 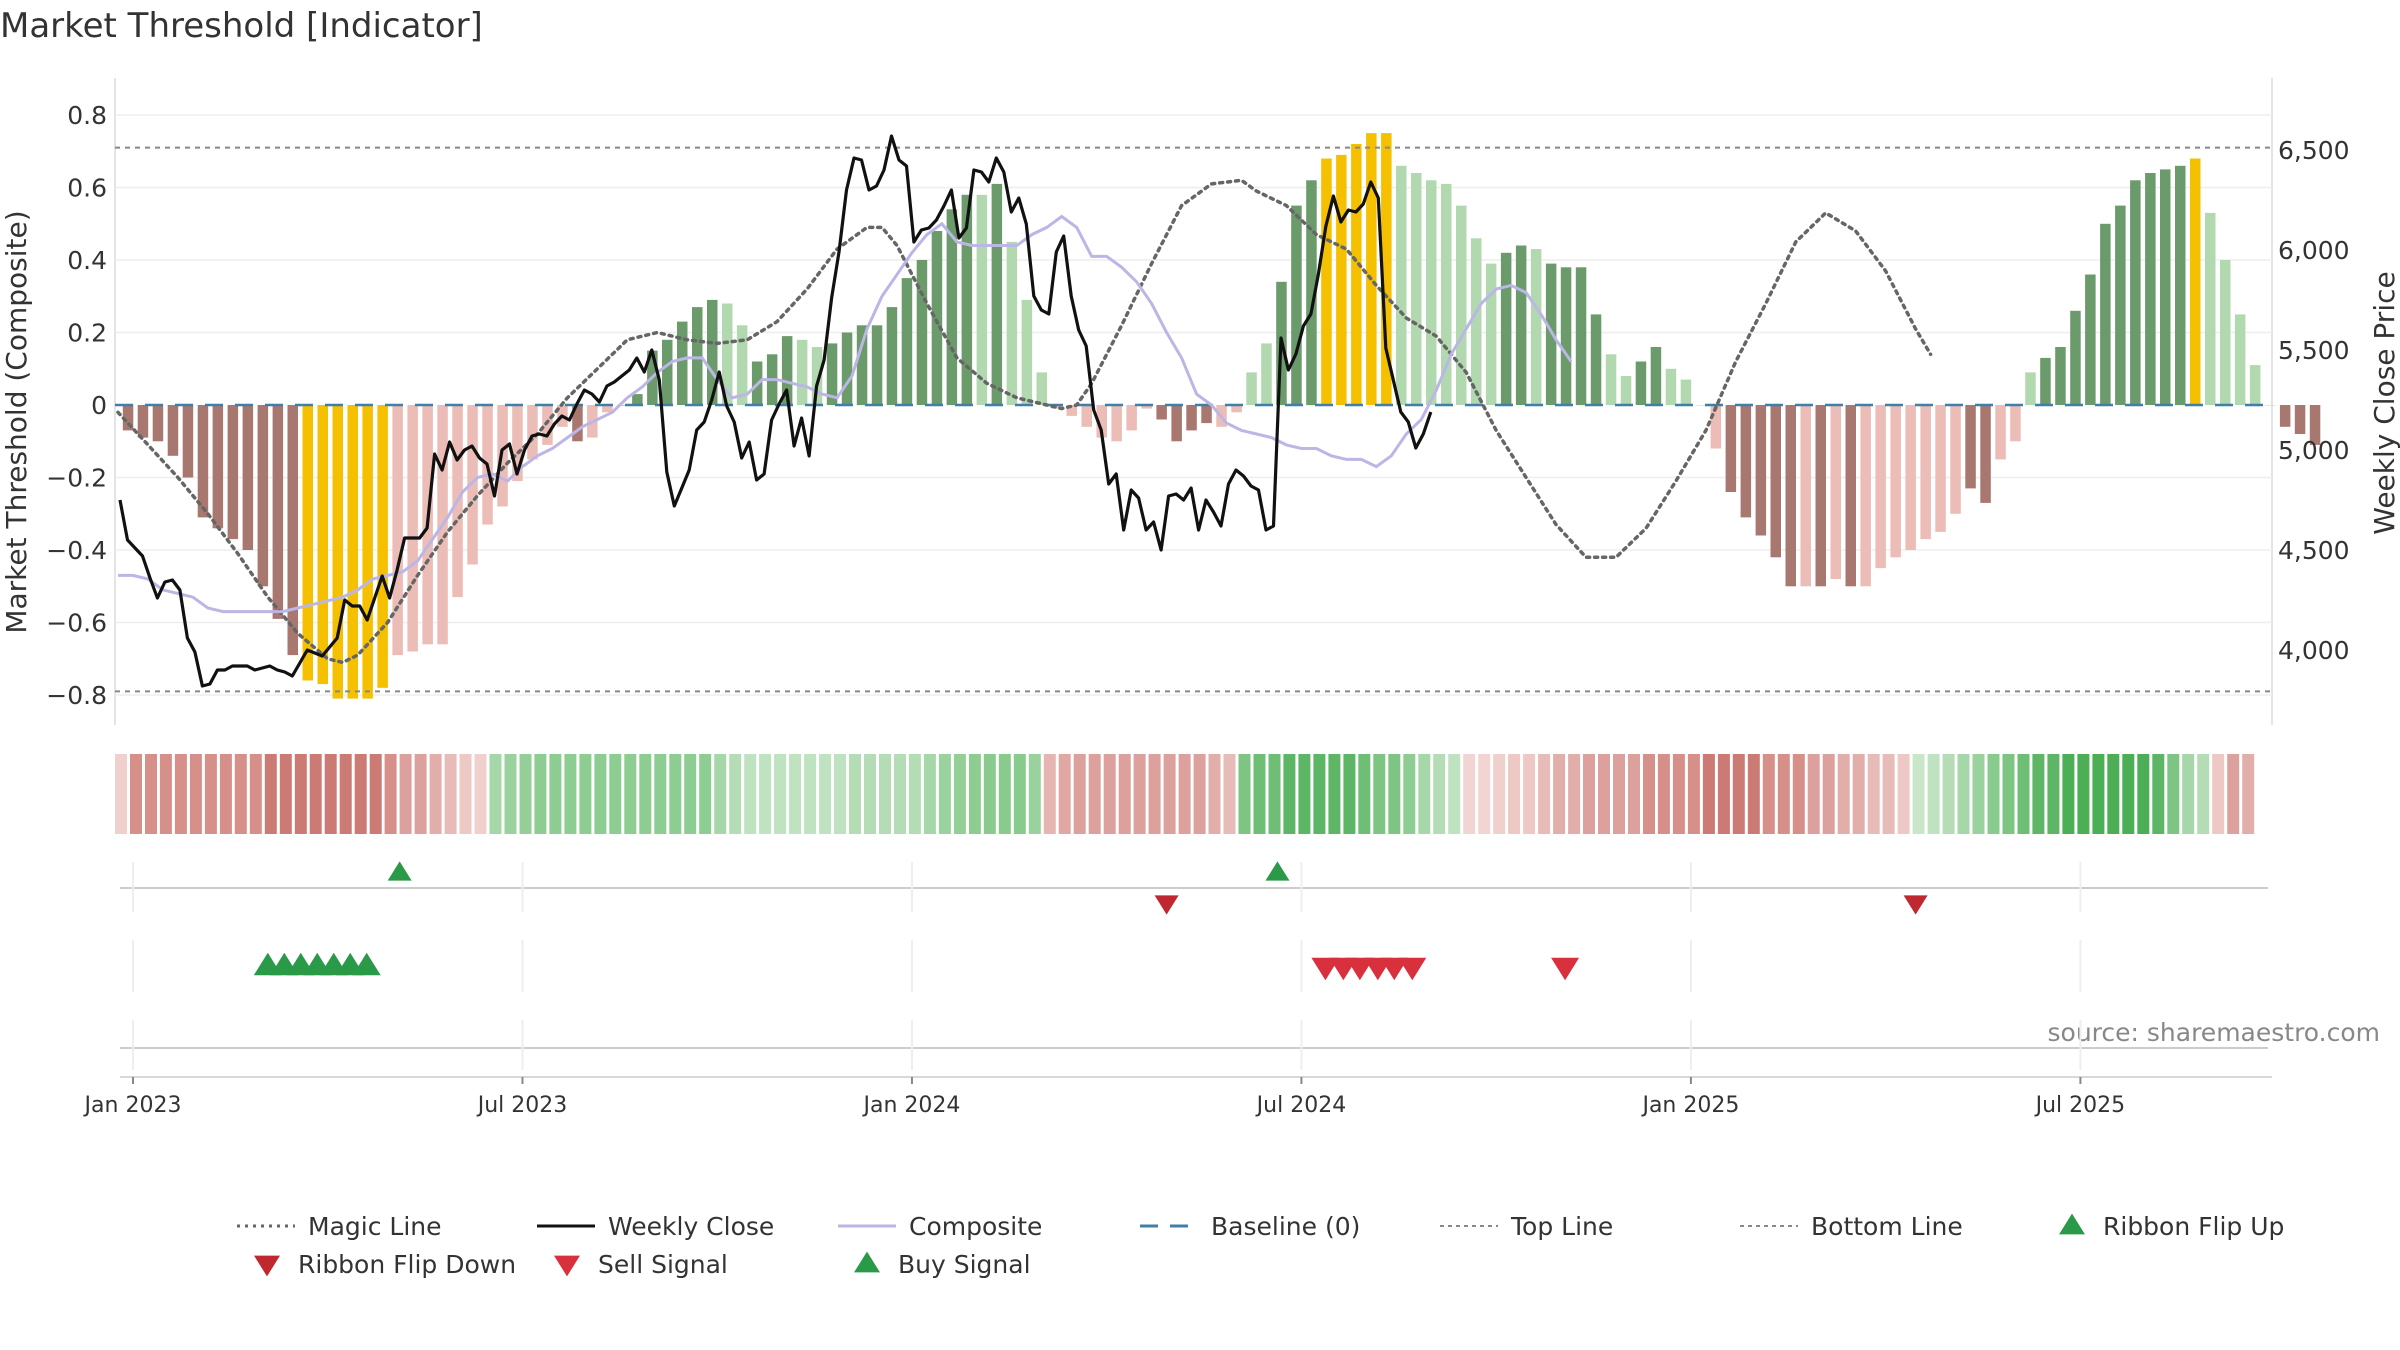 I want to click on legend-item: Composite, so click(x=940, y=1226).